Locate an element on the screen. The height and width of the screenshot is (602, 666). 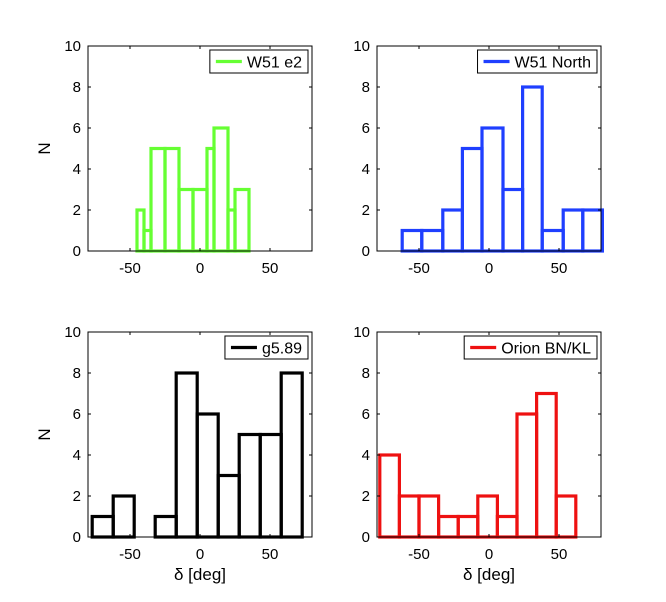
legend-label: W51 North is located at coordinates (553, 63).